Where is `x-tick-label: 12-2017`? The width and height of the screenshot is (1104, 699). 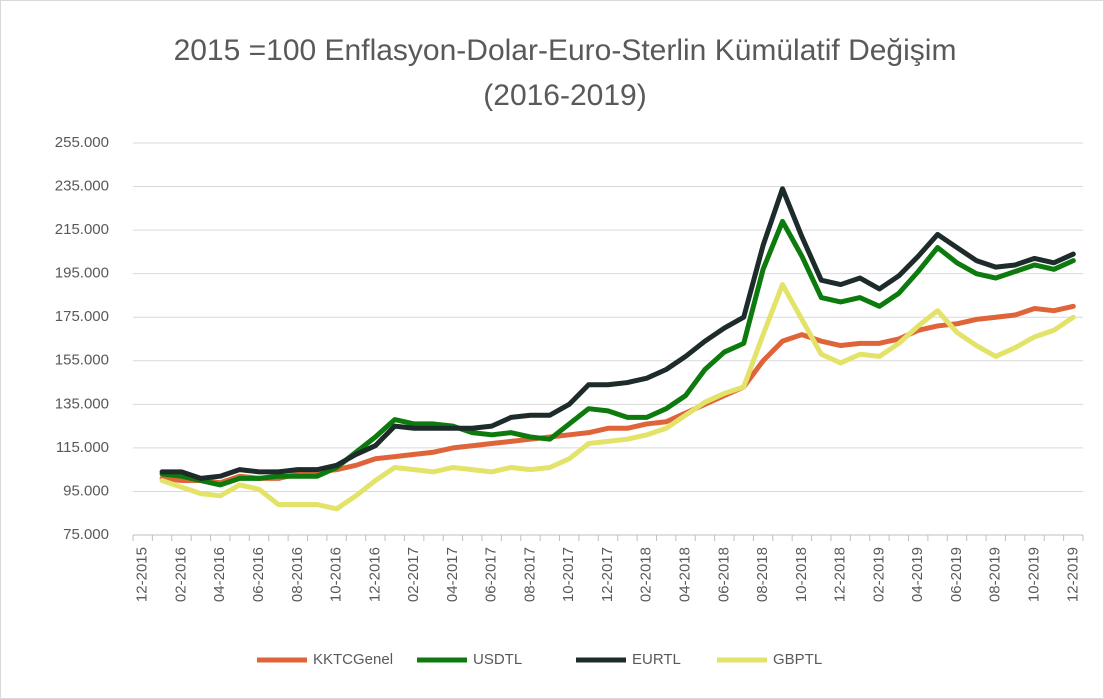 x-tick-label: 12-2017 is located at coordinates (607, 574).